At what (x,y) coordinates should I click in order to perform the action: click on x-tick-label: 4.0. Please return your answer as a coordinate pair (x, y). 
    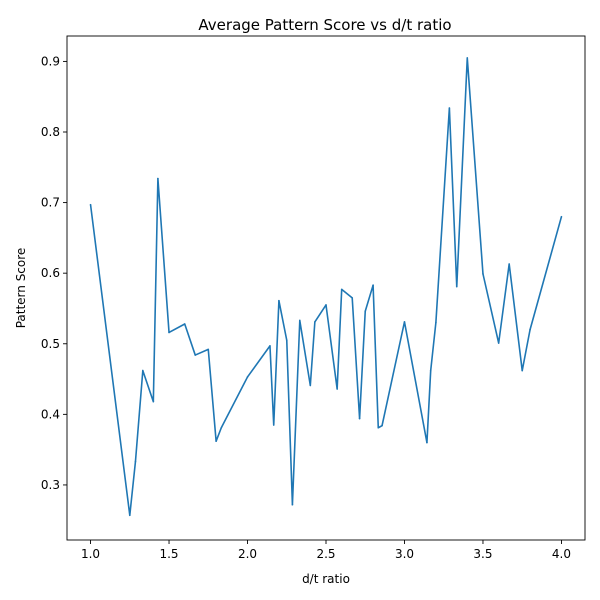
    Looking at the image, I should click on (561, 554).